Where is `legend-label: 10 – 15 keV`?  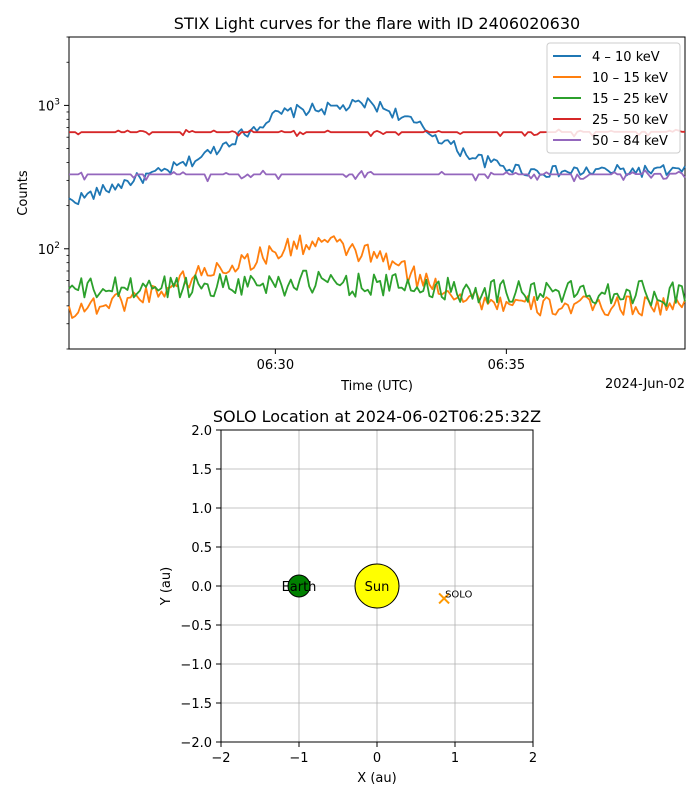 legend-label: 10 – 15 keV is located at coordinates (630, 78).